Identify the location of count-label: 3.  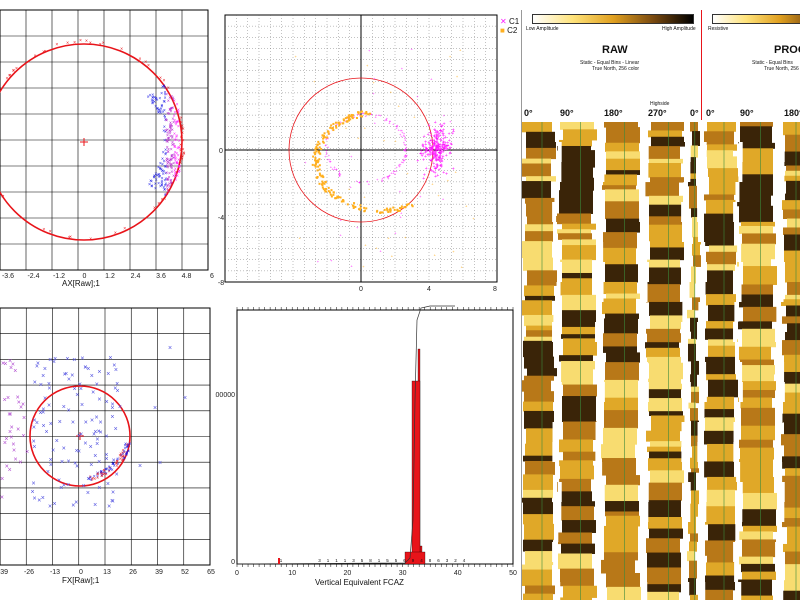
(319, 560).